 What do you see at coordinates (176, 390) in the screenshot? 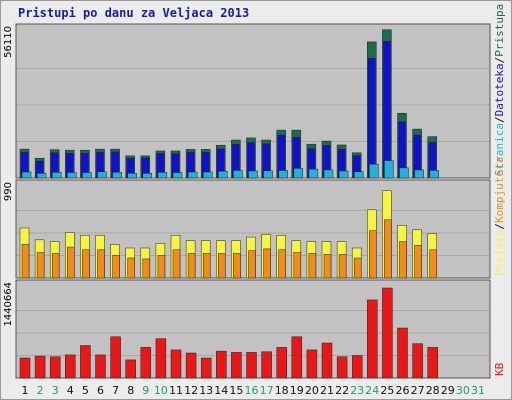
I see `x-tick-day-11: 11` at bounding box center [176, 390].